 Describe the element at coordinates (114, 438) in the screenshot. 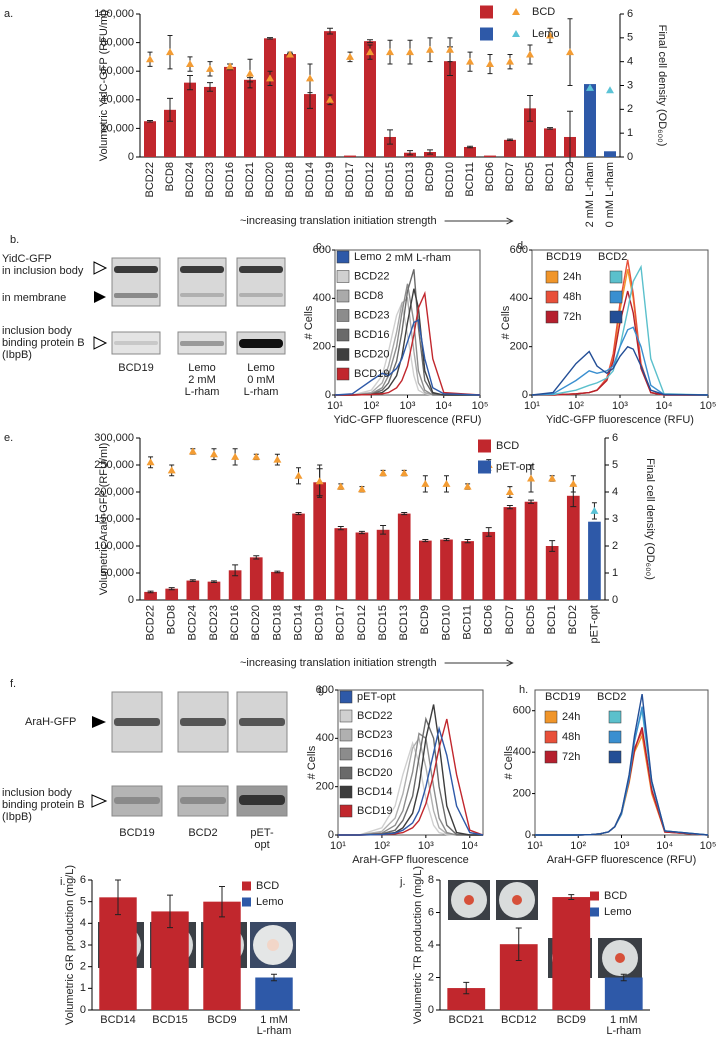

I see `y-tick-label: 300,000` at that location.